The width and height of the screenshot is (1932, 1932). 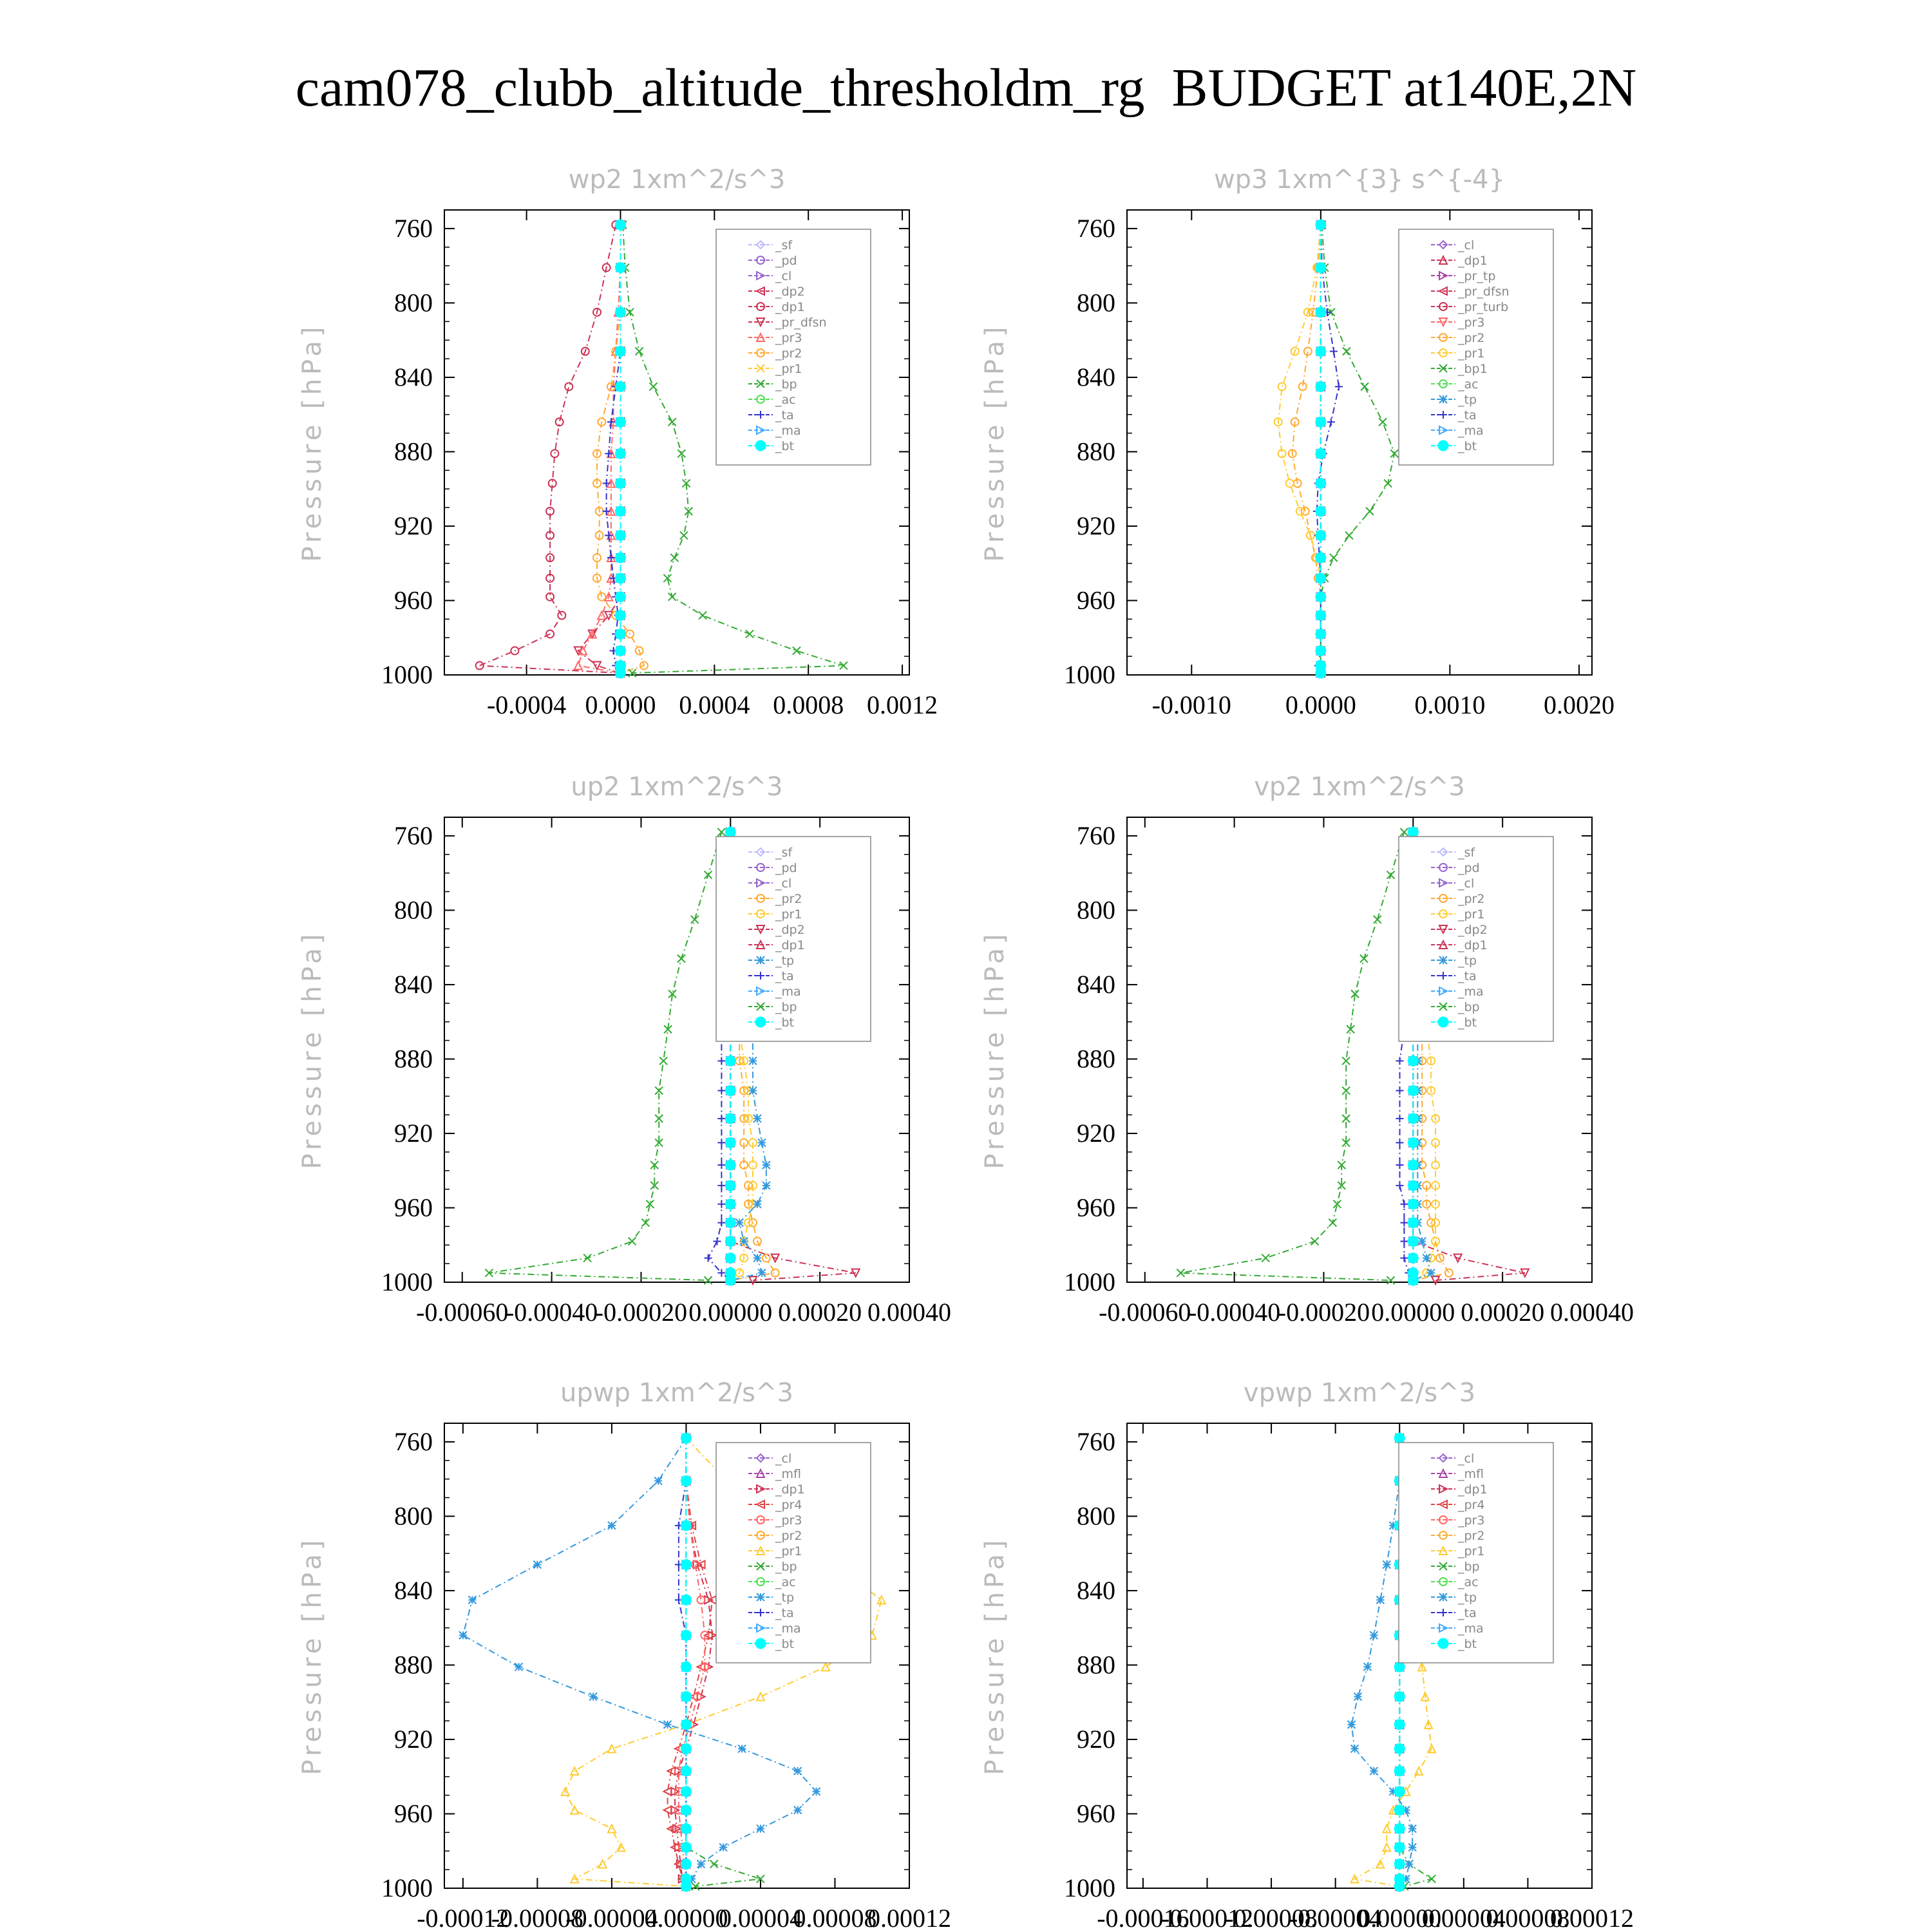 I want to click on x-tick-label: -0.00016, so click(x=1143, y=1918).